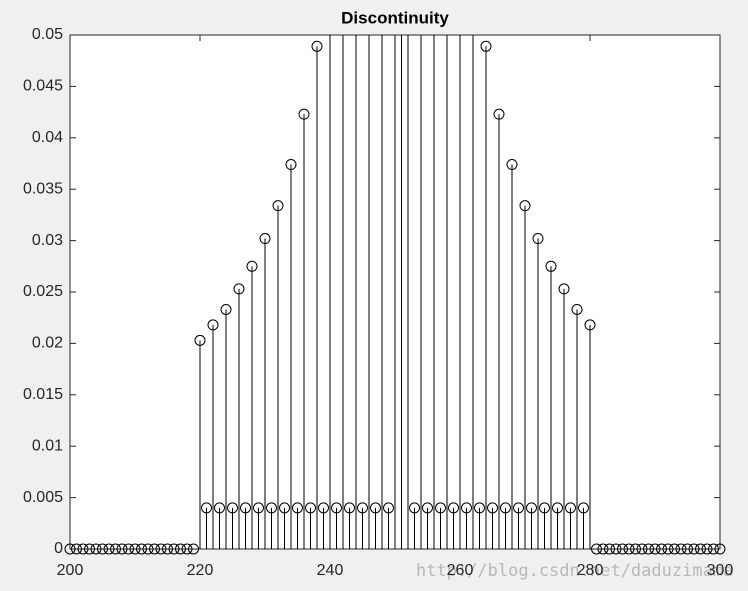 This screenshot has height=591, width=748. What do you see at coordinates (330, 570) in the screenshot?
I see `x-tick-label: 240` at bounding box center [330, 570].